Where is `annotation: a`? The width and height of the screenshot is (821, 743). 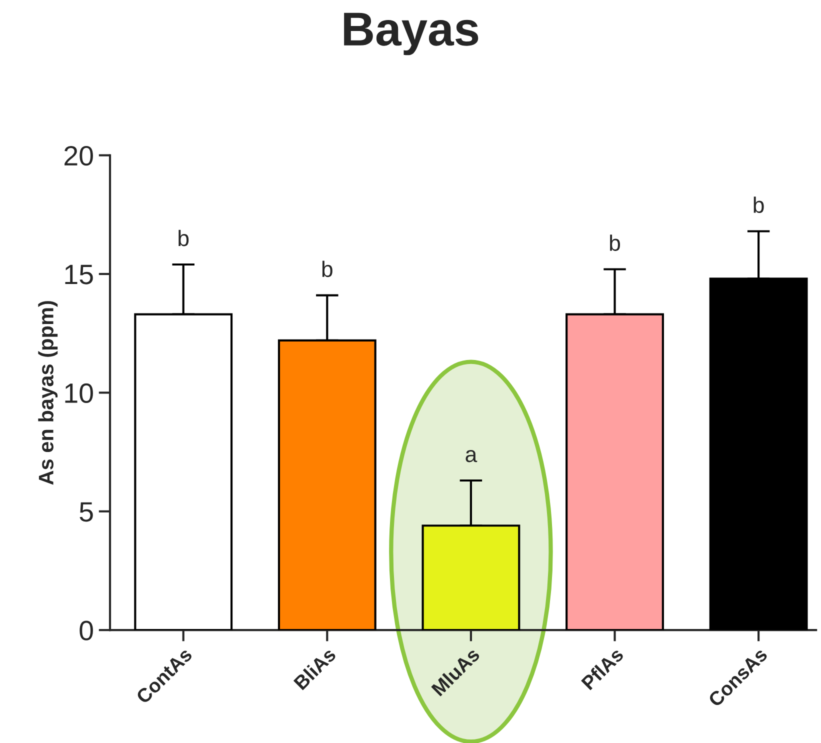
annotation: a is located at coordinates (472, 456).